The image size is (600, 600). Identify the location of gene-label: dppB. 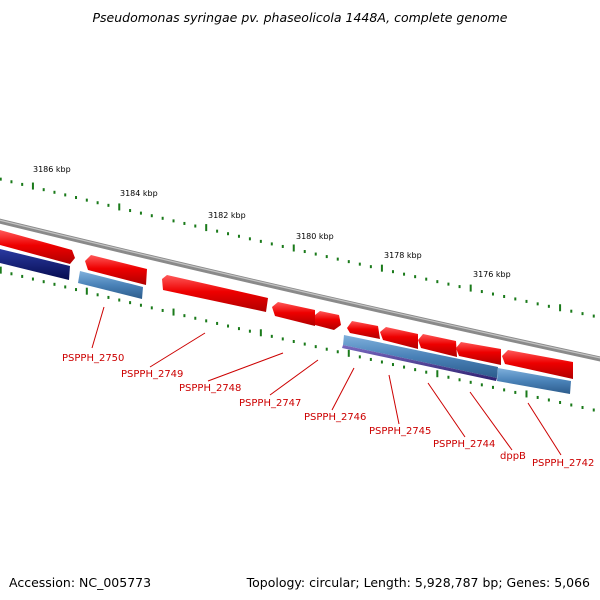
(513, 456).